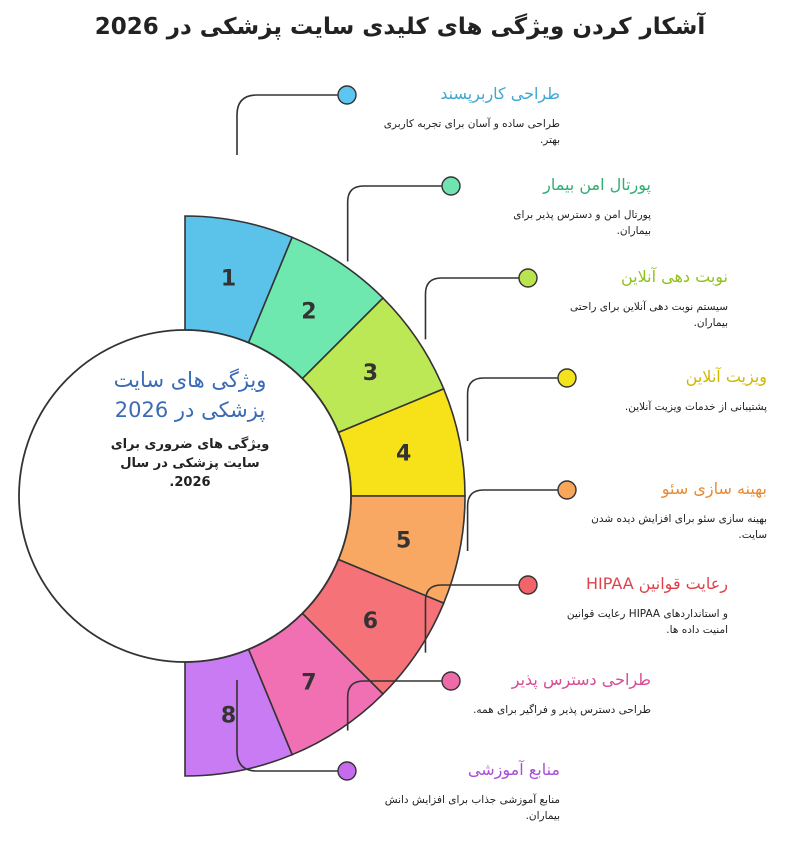  I want to click on center-desc-line-2: سایت پزشکی در سال, so click(190, 463).